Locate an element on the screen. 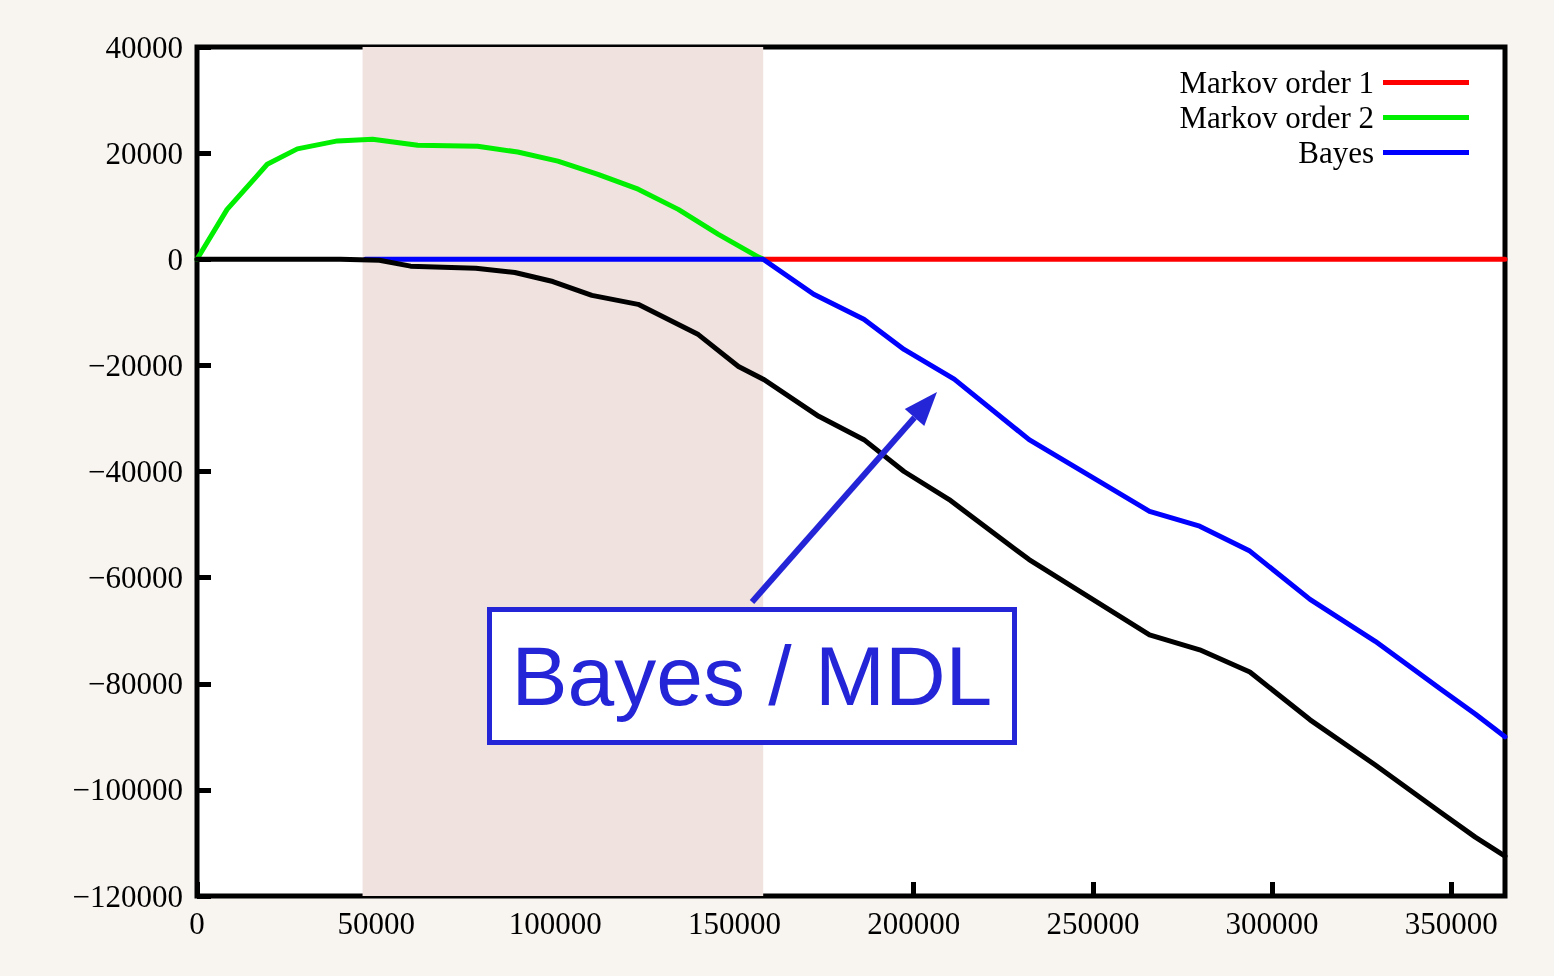  x-tick-label: 150000 is located at coordinates (735, 923).